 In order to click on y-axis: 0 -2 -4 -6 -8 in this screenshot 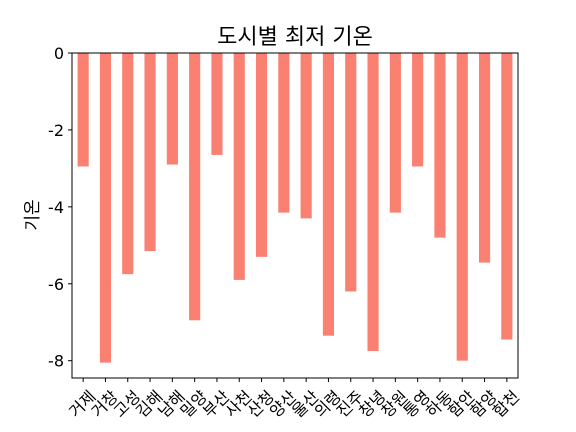, I will do `click(60, 207)`.